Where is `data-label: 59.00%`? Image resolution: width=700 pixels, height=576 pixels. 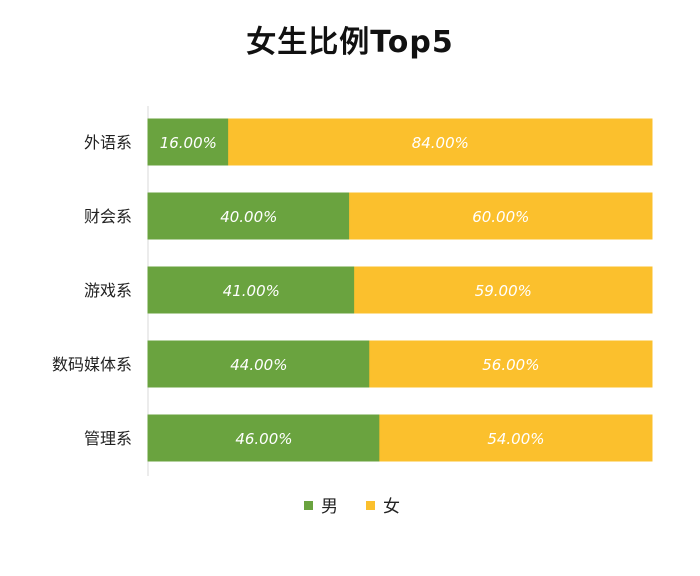 data-label: 59.00% is located at coordinates (503, 291).